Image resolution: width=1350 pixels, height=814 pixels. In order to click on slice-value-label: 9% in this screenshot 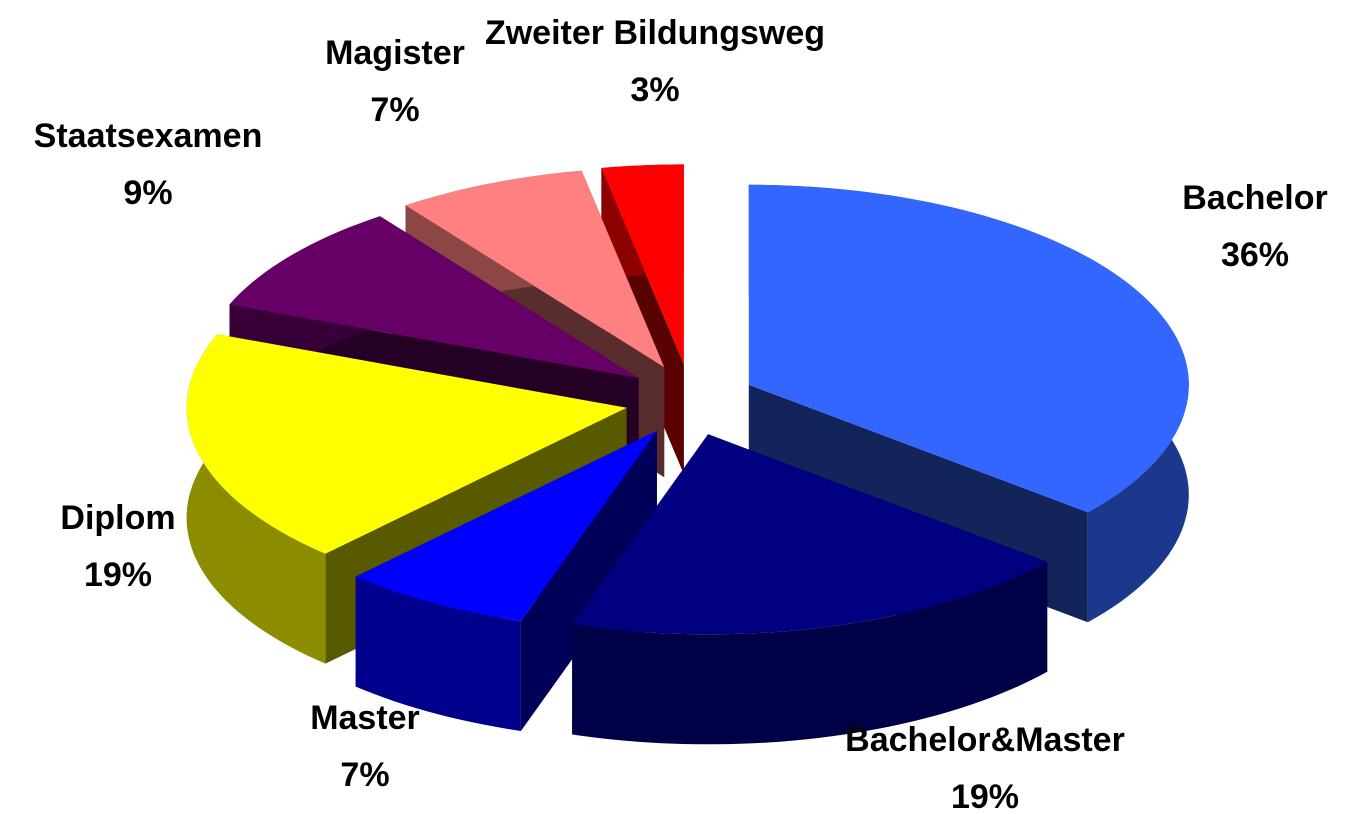, I will do `click(147, 193)`.